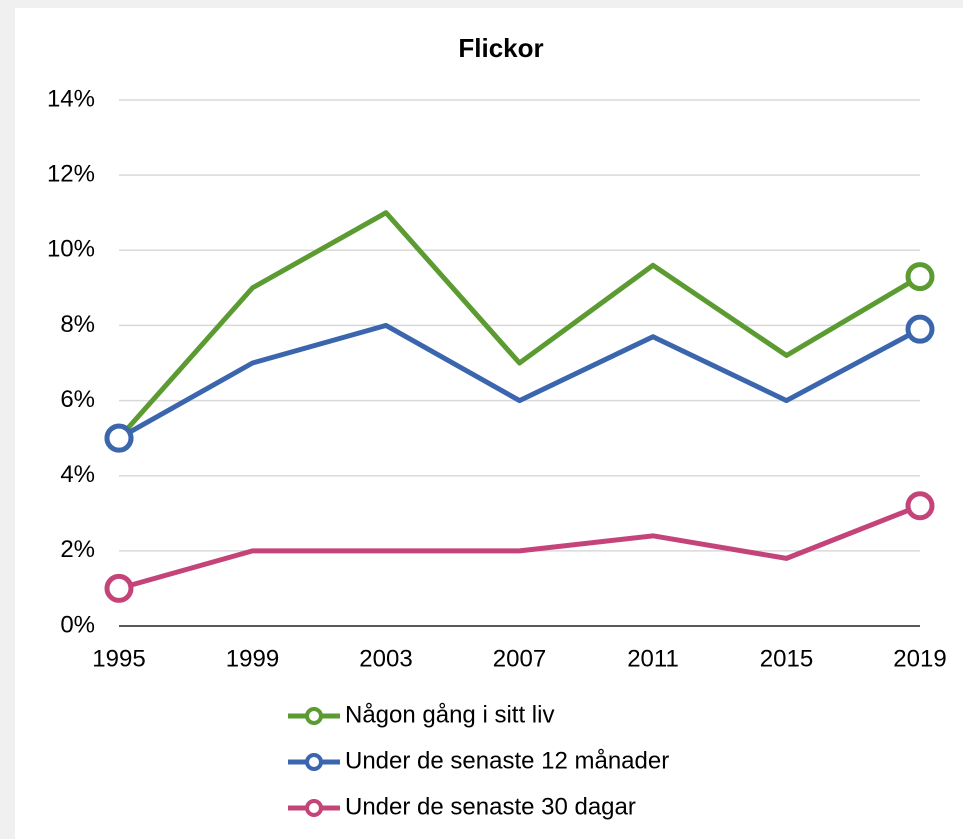 The width and height of the screenshot is (963, 839). Describe the element at coordinates (77, 549) in the screenshot. I see `y-tick-label: 2%` at that location.